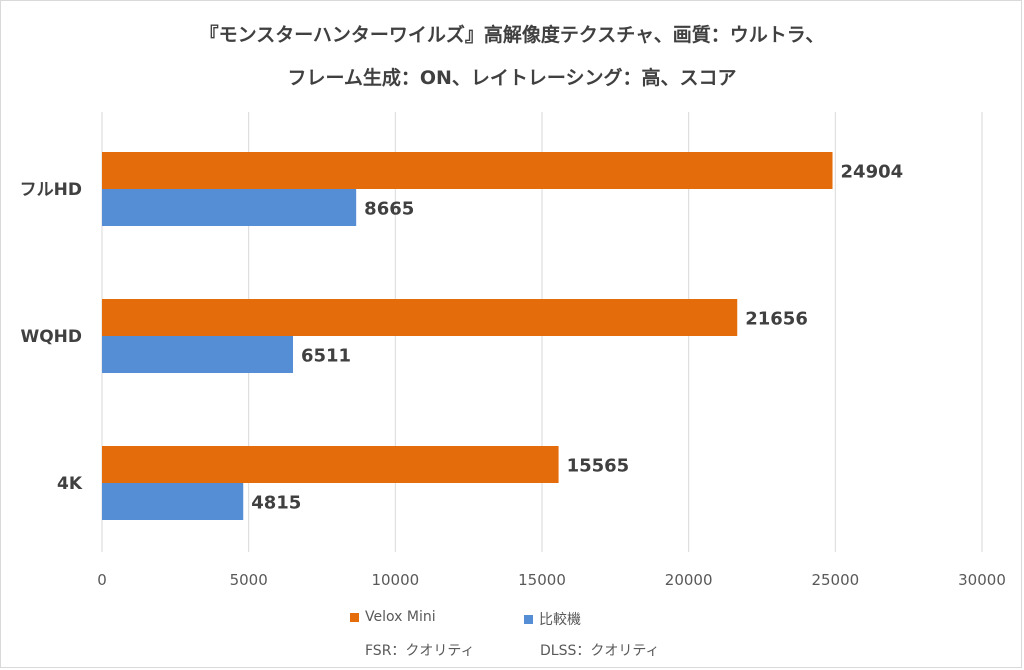 This screenshot has width=1024, height=670. Describe the element at coordinates (420, 651) in the screenshot. I see `footnote-fsr: FSR：クオリティ` at that location.